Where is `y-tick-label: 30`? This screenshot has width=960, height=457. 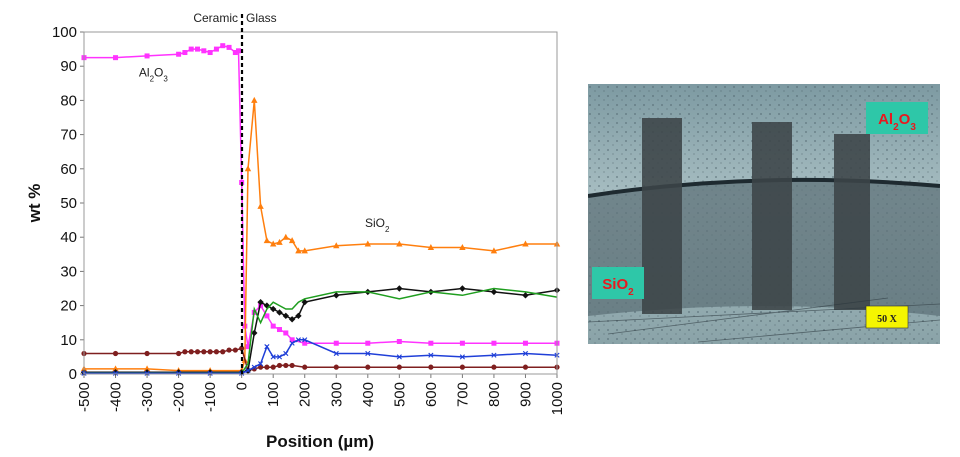
y-tick-label: 30 is located at coordinates (68, 271).